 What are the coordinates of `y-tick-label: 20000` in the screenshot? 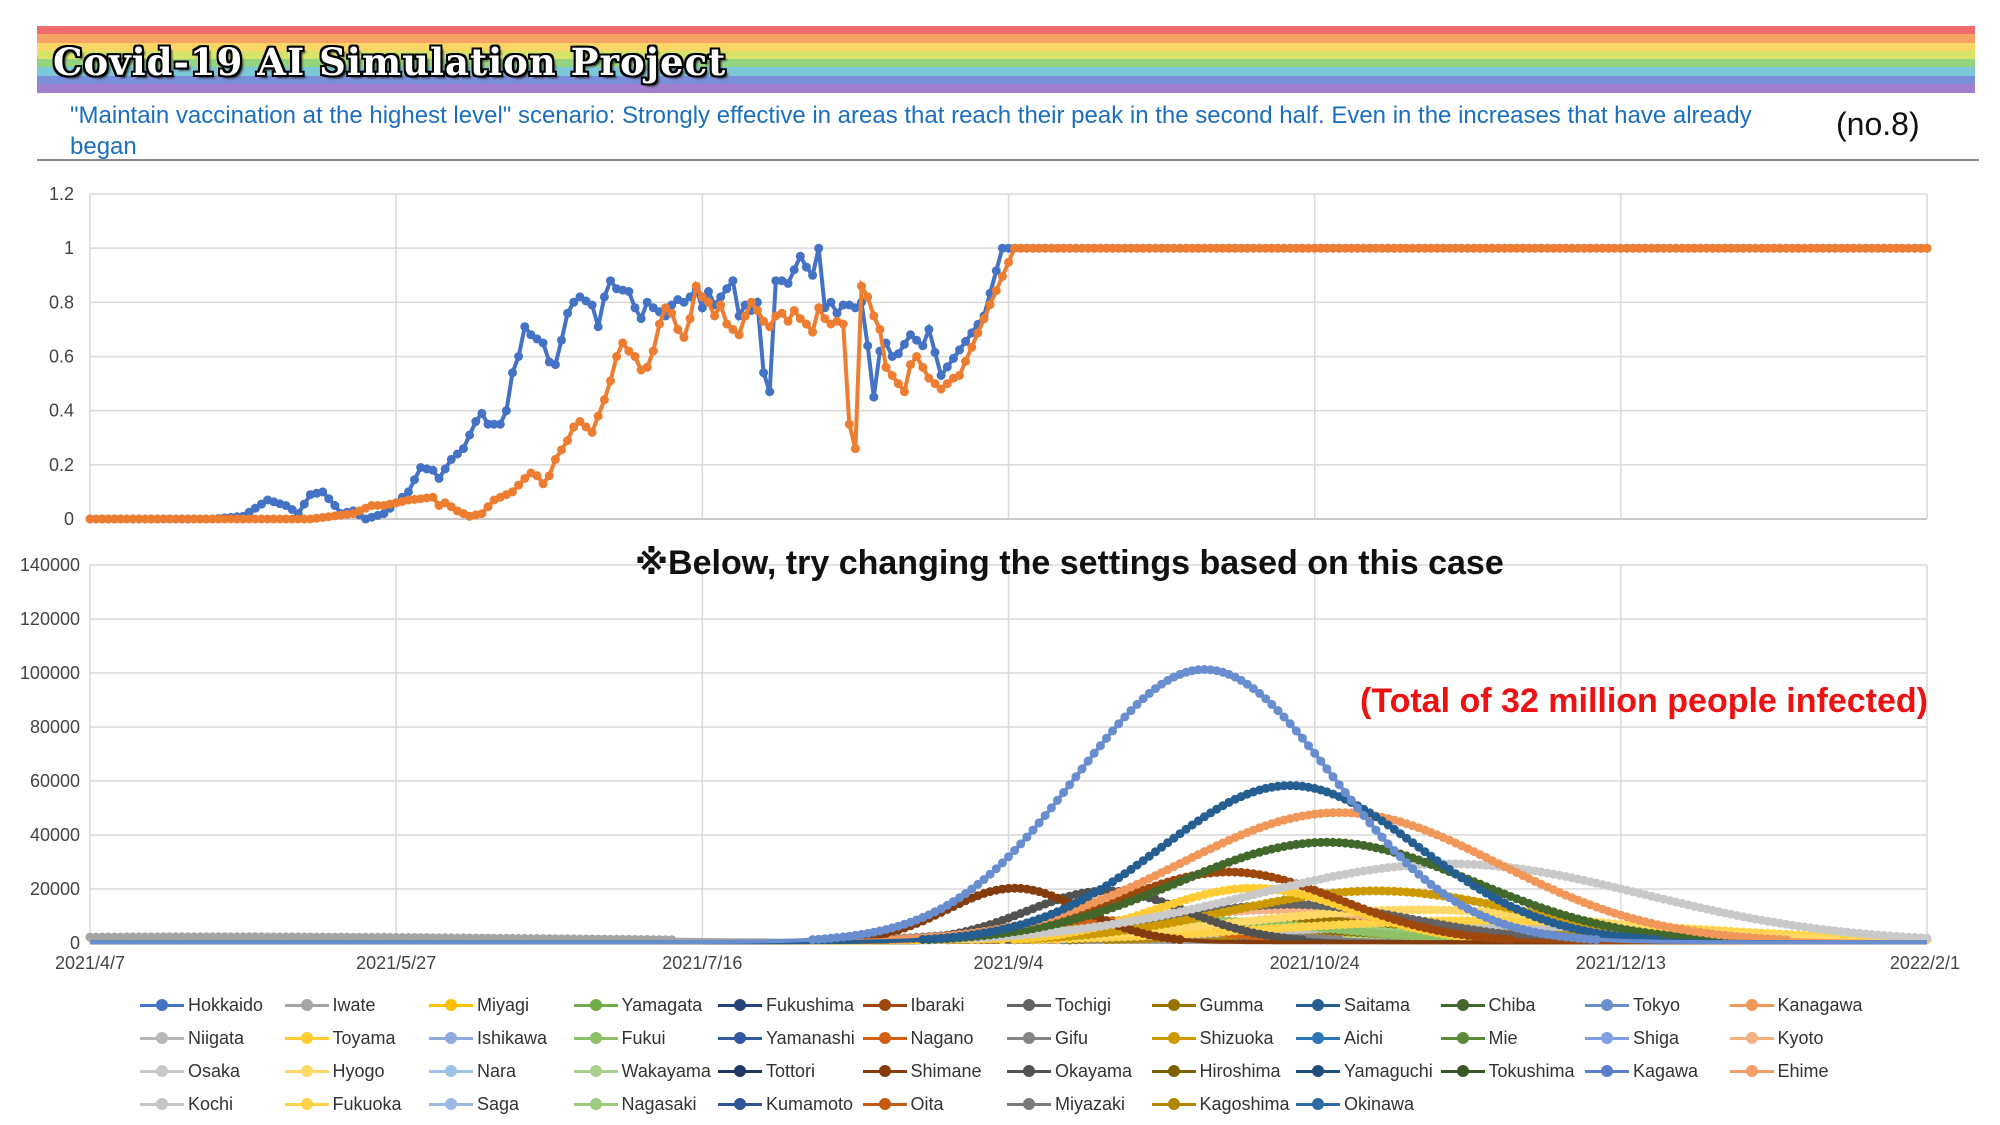 It's located at (55, 889).